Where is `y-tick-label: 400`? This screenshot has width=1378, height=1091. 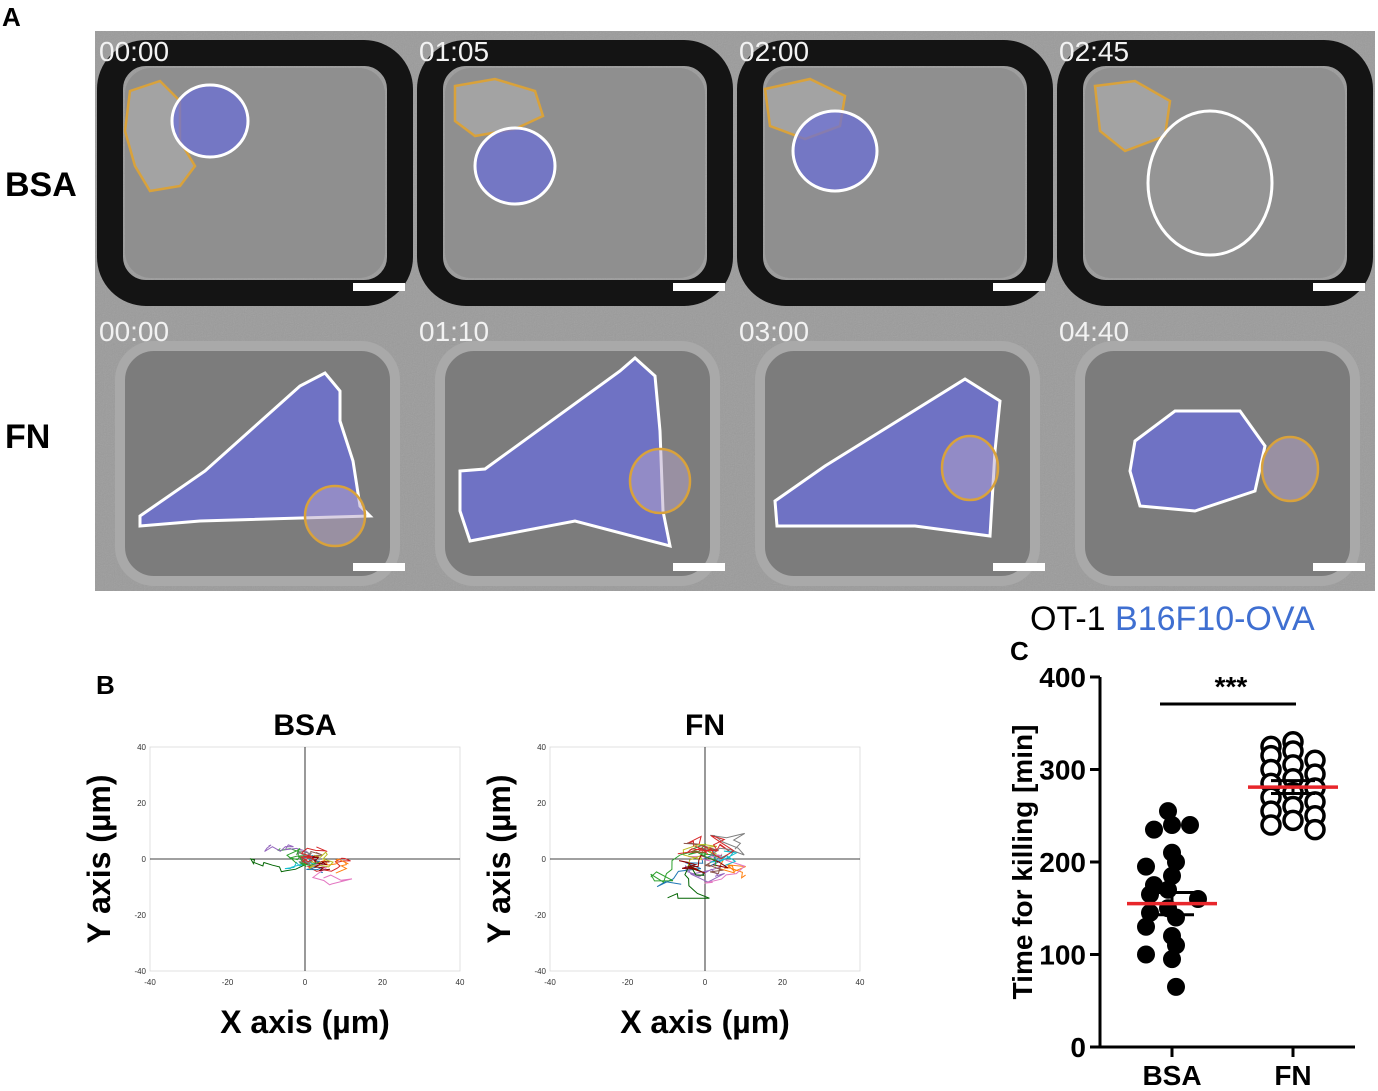
y-tick-label: 400 is located at coordinates (1062, 677).